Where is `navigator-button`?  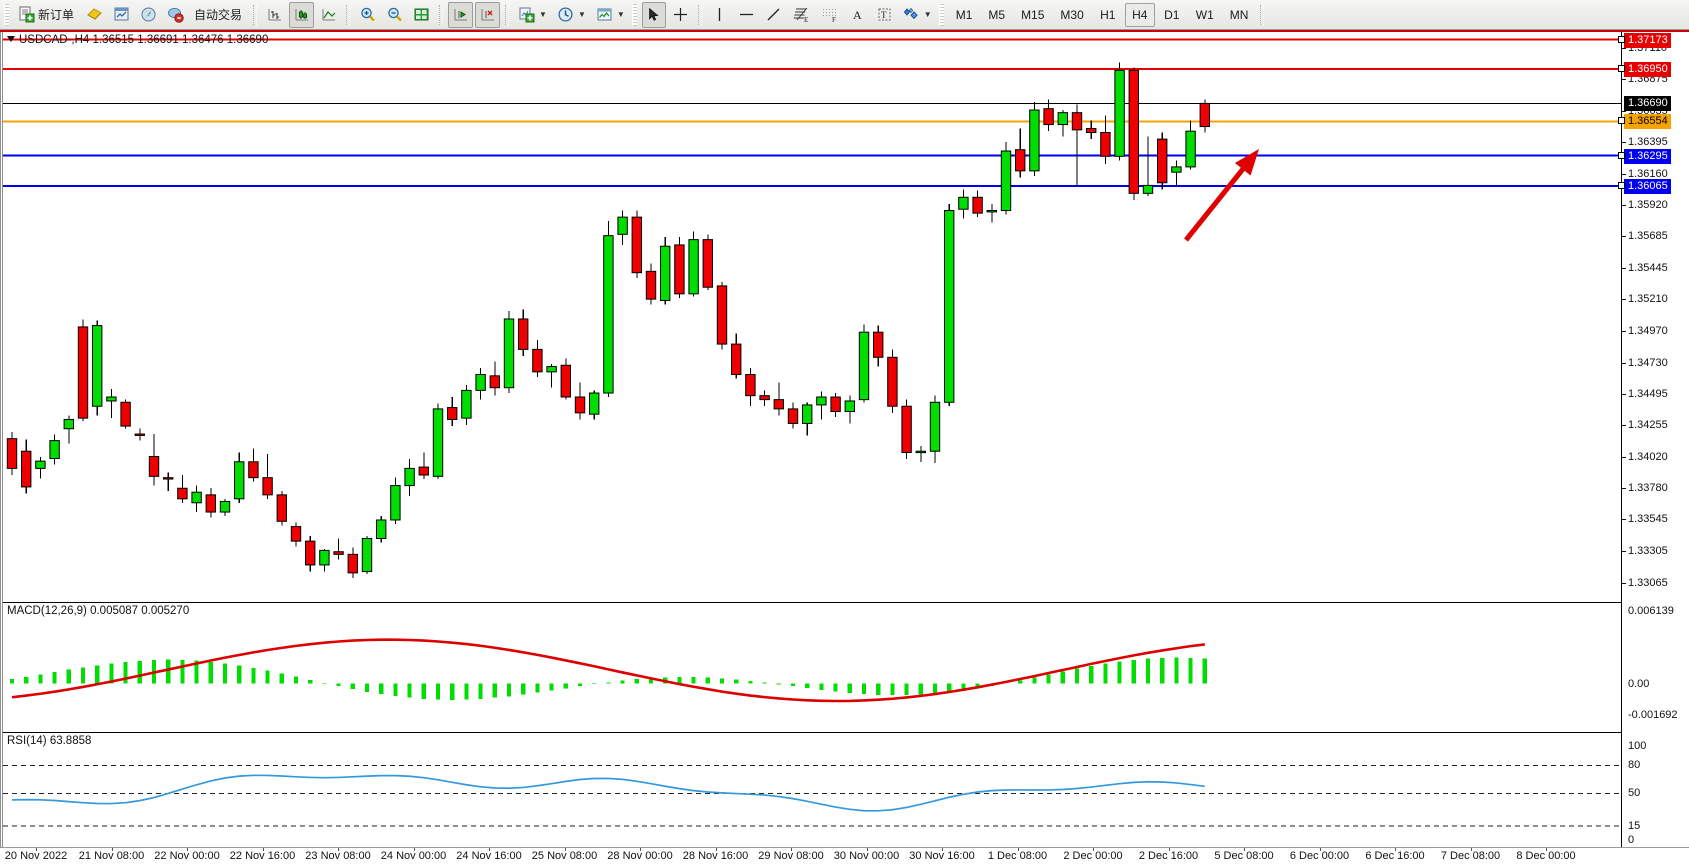 navigator-button is located at coordinates (148, 15).